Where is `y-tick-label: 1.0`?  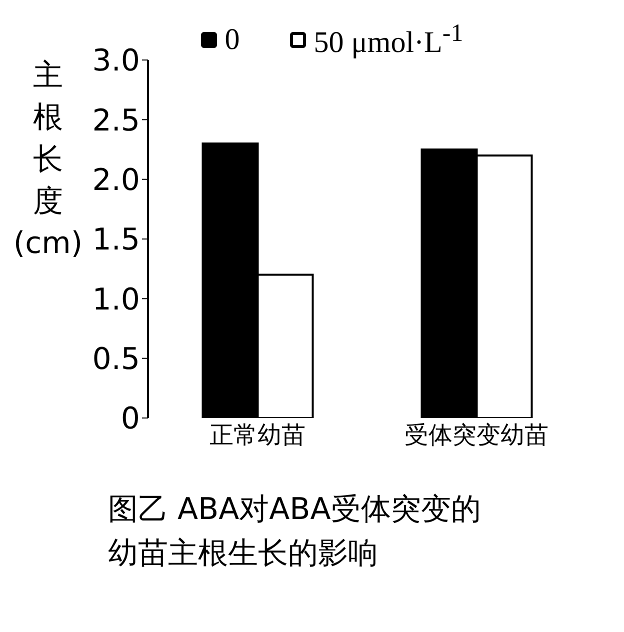 y-tick-label: 1.0 is located at coordinates (116, 300).